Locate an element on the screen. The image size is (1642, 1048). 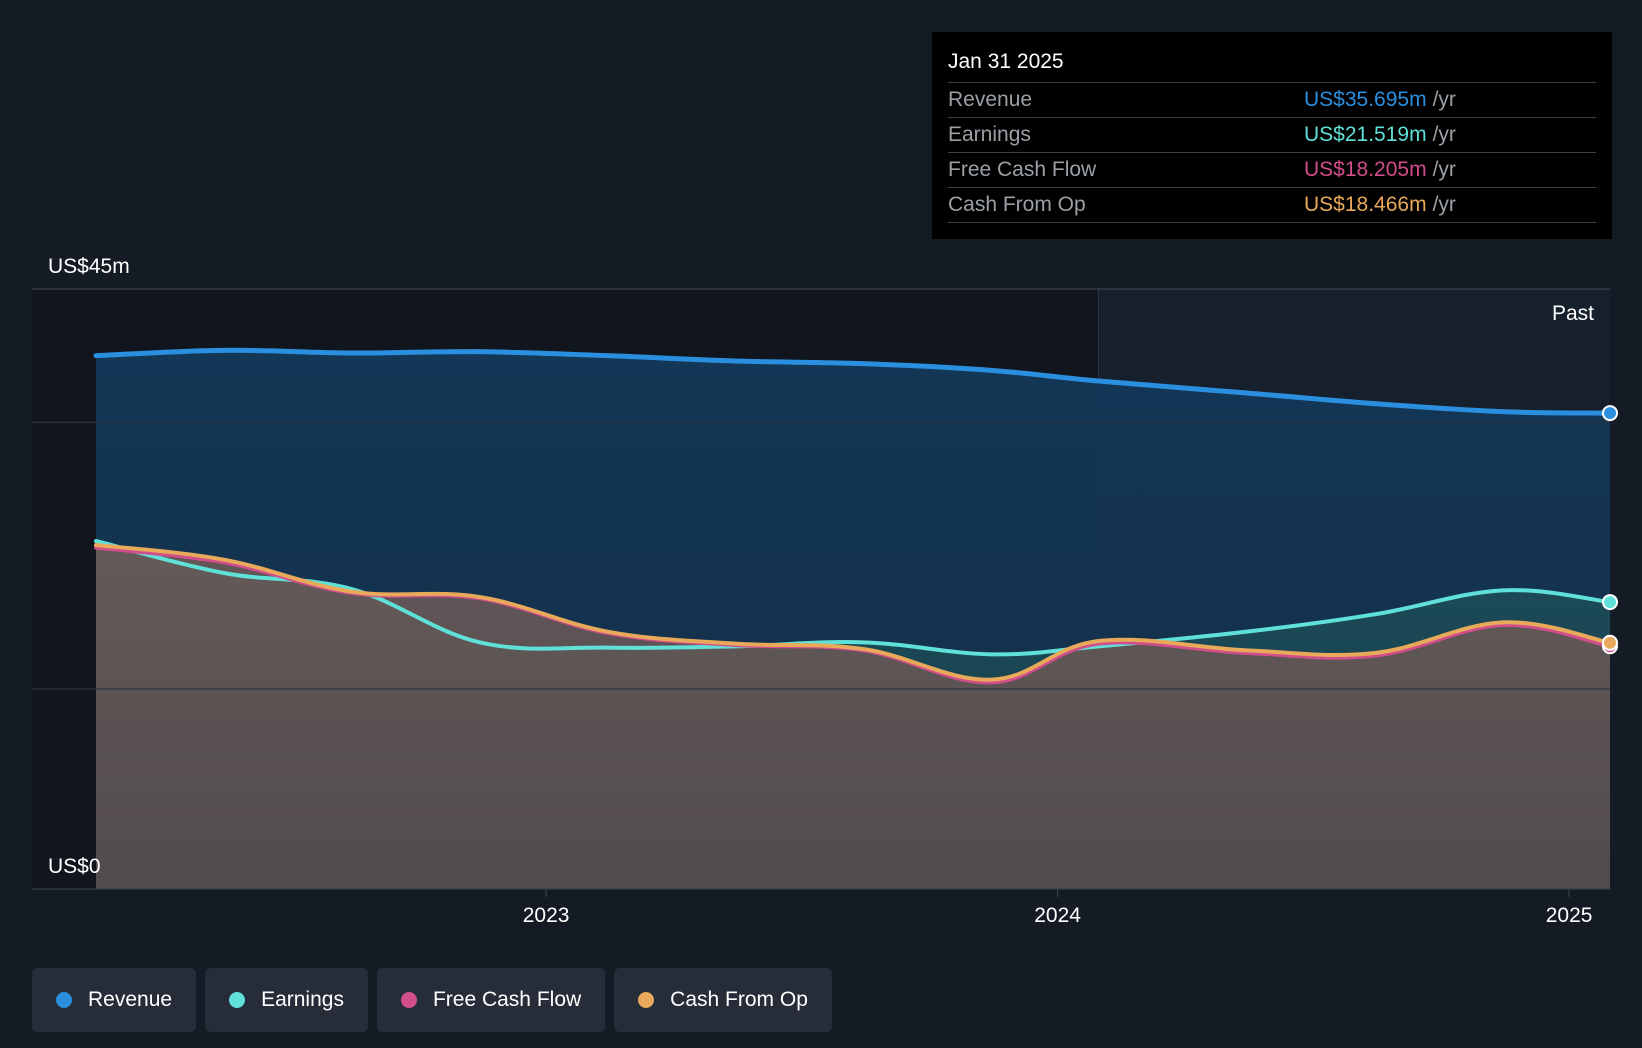
line-revenue is located at coordinates (853, 381).